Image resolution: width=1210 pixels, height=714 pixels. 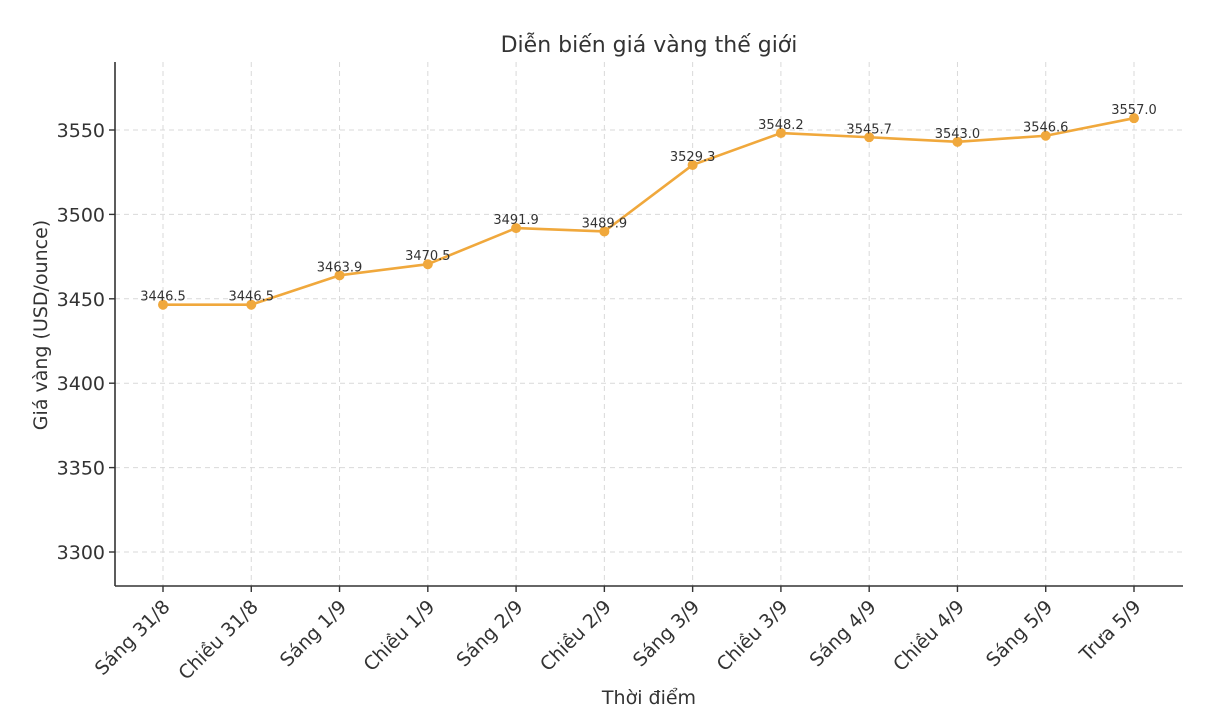 What do you see at coordinates (649, 45) in the screenshot?
I see `chart-title: Diễn biến giá vàng thế giới` at bounding box center [649, 45].